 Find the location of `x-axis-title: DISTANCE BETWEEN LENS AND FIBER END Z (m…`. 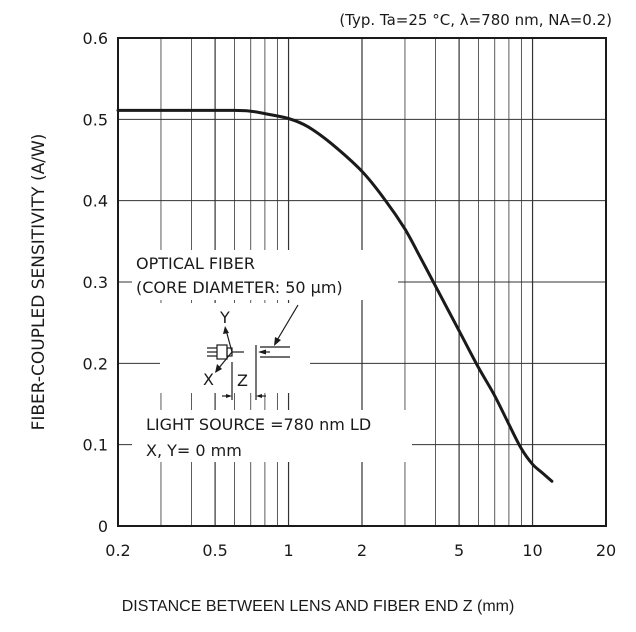

x-axis-title: DISTANCE BETWEEN LENS AND FIBER END Z (m… is located at coordinates (318, 606).